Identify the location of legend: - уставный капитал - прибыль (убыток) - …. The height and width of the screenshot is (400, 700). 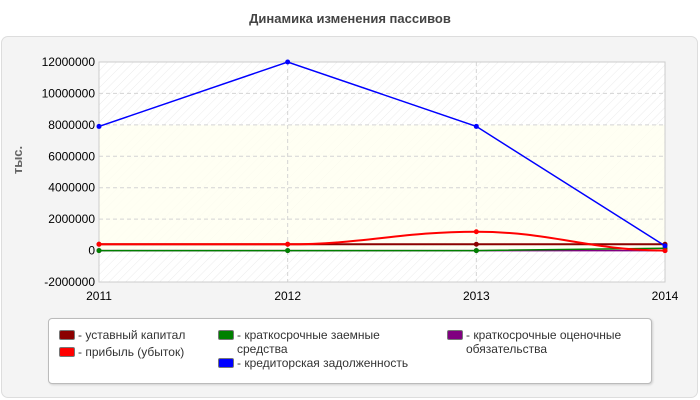
(350, 351).